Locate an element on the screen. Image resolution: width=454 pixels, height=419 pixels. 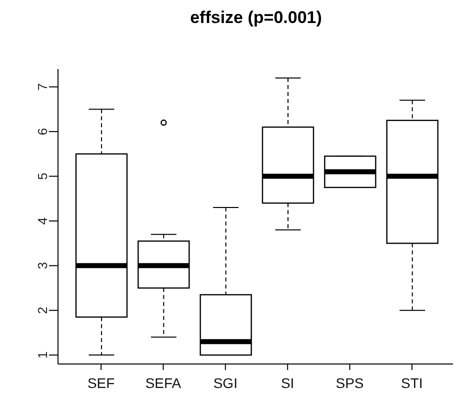
y-tick-label: 2 is located at coordinates (42, 310).